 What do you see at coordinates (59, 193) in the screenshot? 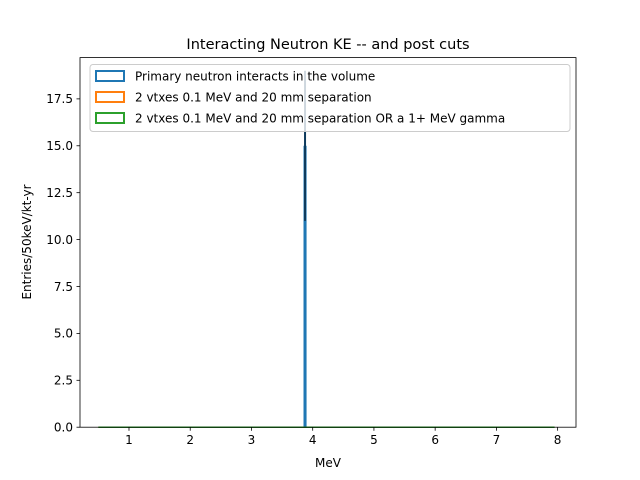
I see `y-tick-label: 12.5` at bounding box center [59, 193].